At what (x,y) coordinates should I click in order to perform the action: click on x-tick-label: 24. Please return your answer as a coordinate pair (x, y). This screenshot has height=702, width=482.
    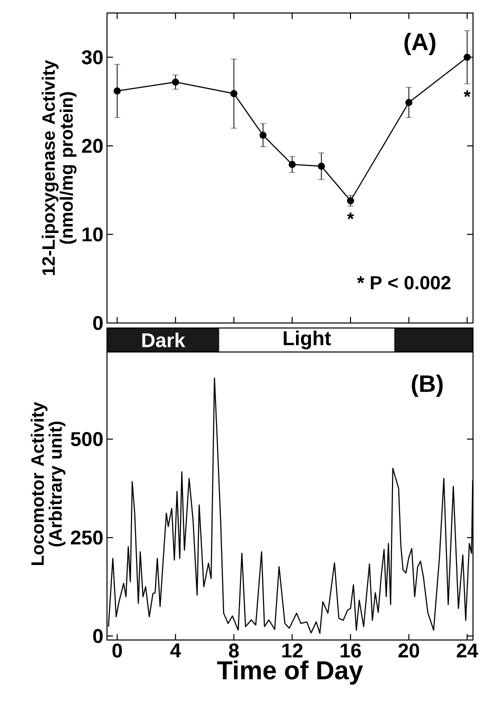
    Looking at the image, I should click on (467, 651).